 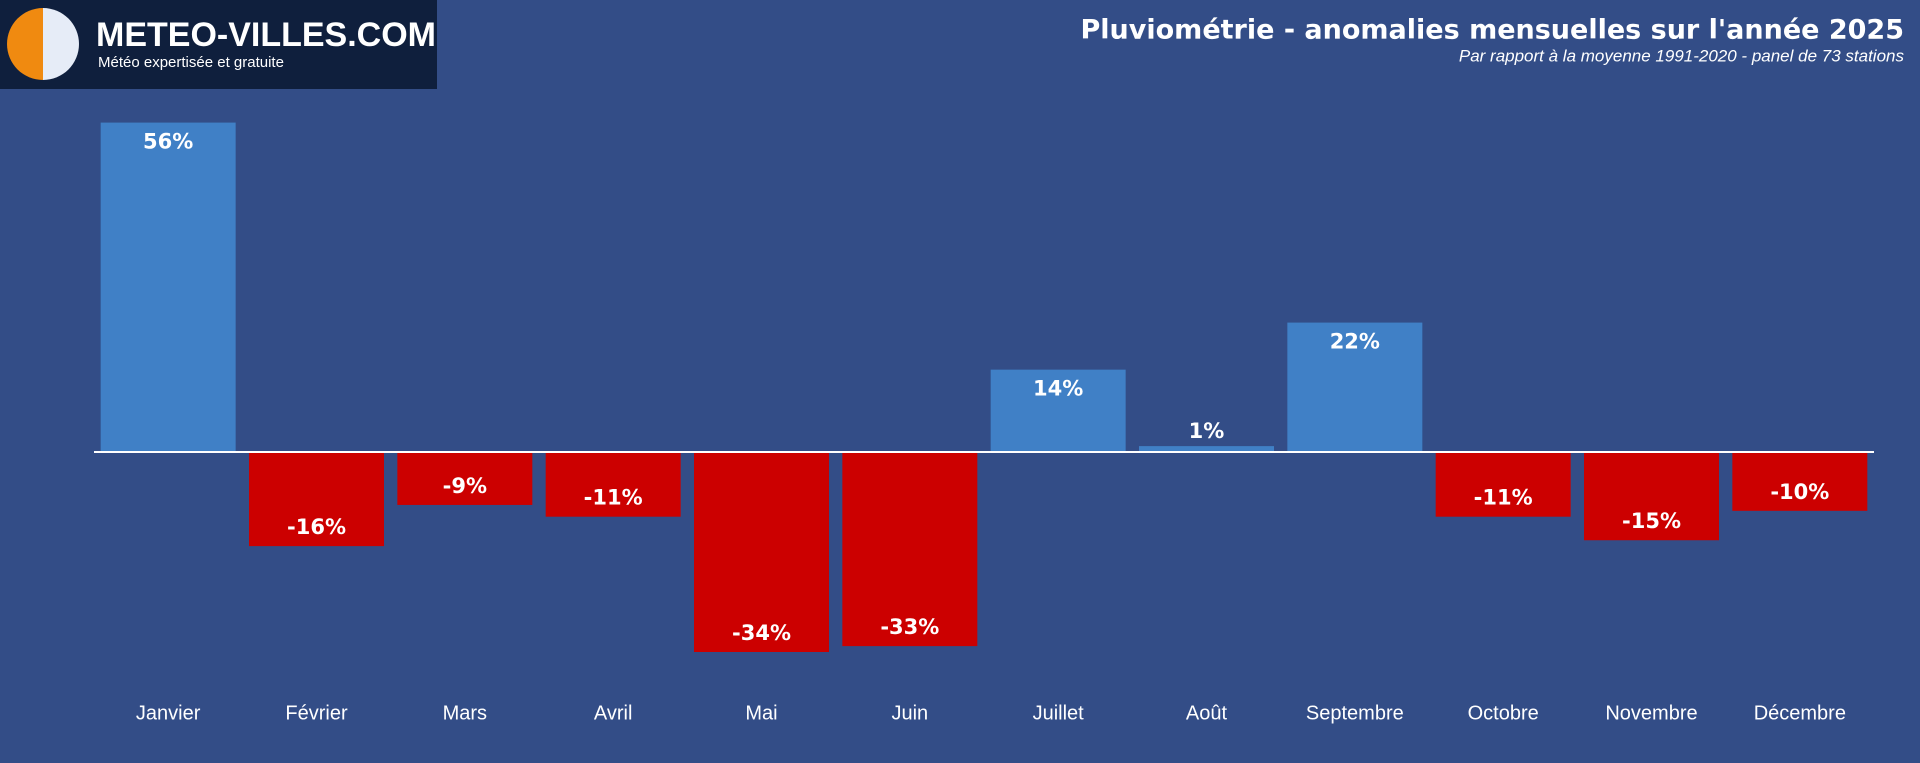 What do you see at coordinates (168, 142) in the screenshot?
I see `value-label: 56%` at bounding box center [168, 142].